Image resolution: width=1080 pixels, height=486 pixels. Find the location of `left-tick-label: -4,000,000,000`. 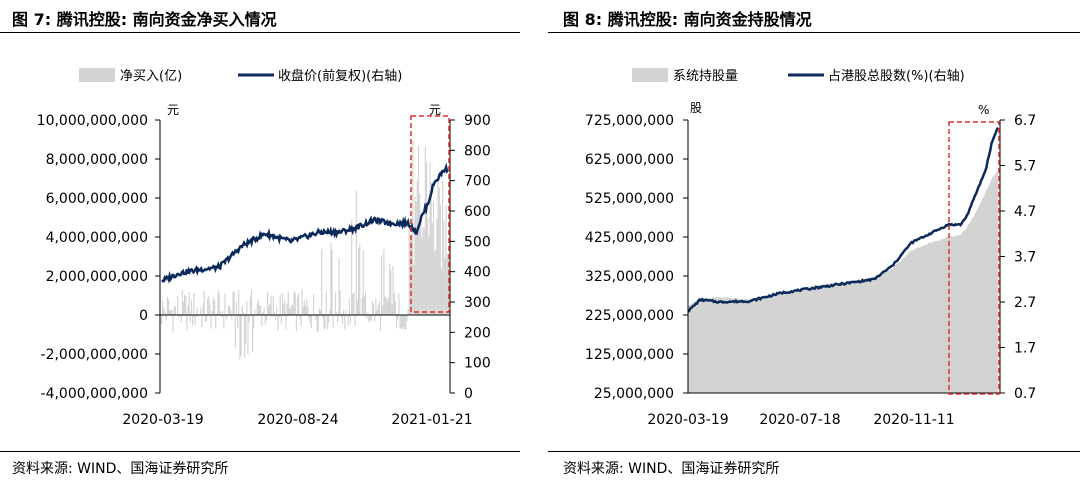

left-tick-label: -4,000,000,000 is located at coordinates (94, 394).